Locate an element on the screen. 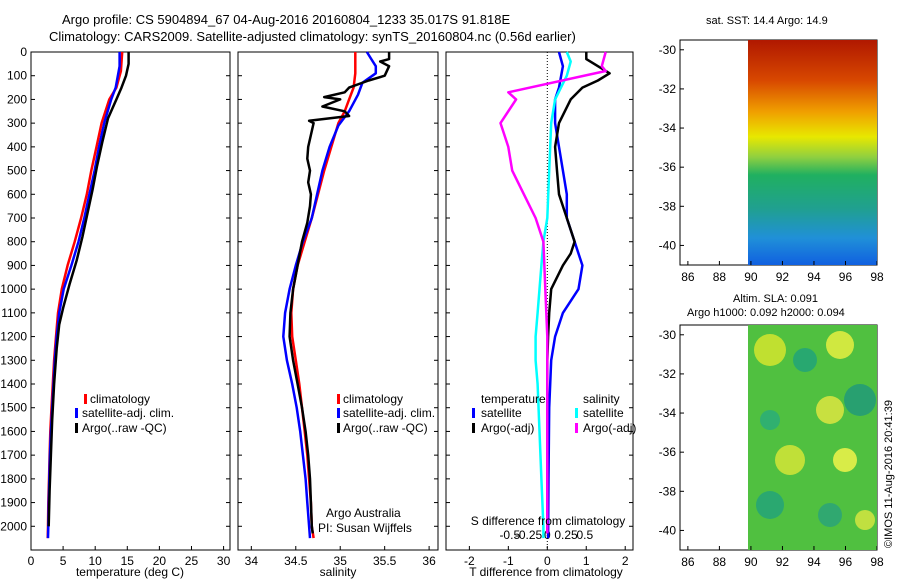 This screenshot has height=580, width=900. x-tick-label: -2 is located at coordinates (469, 561).